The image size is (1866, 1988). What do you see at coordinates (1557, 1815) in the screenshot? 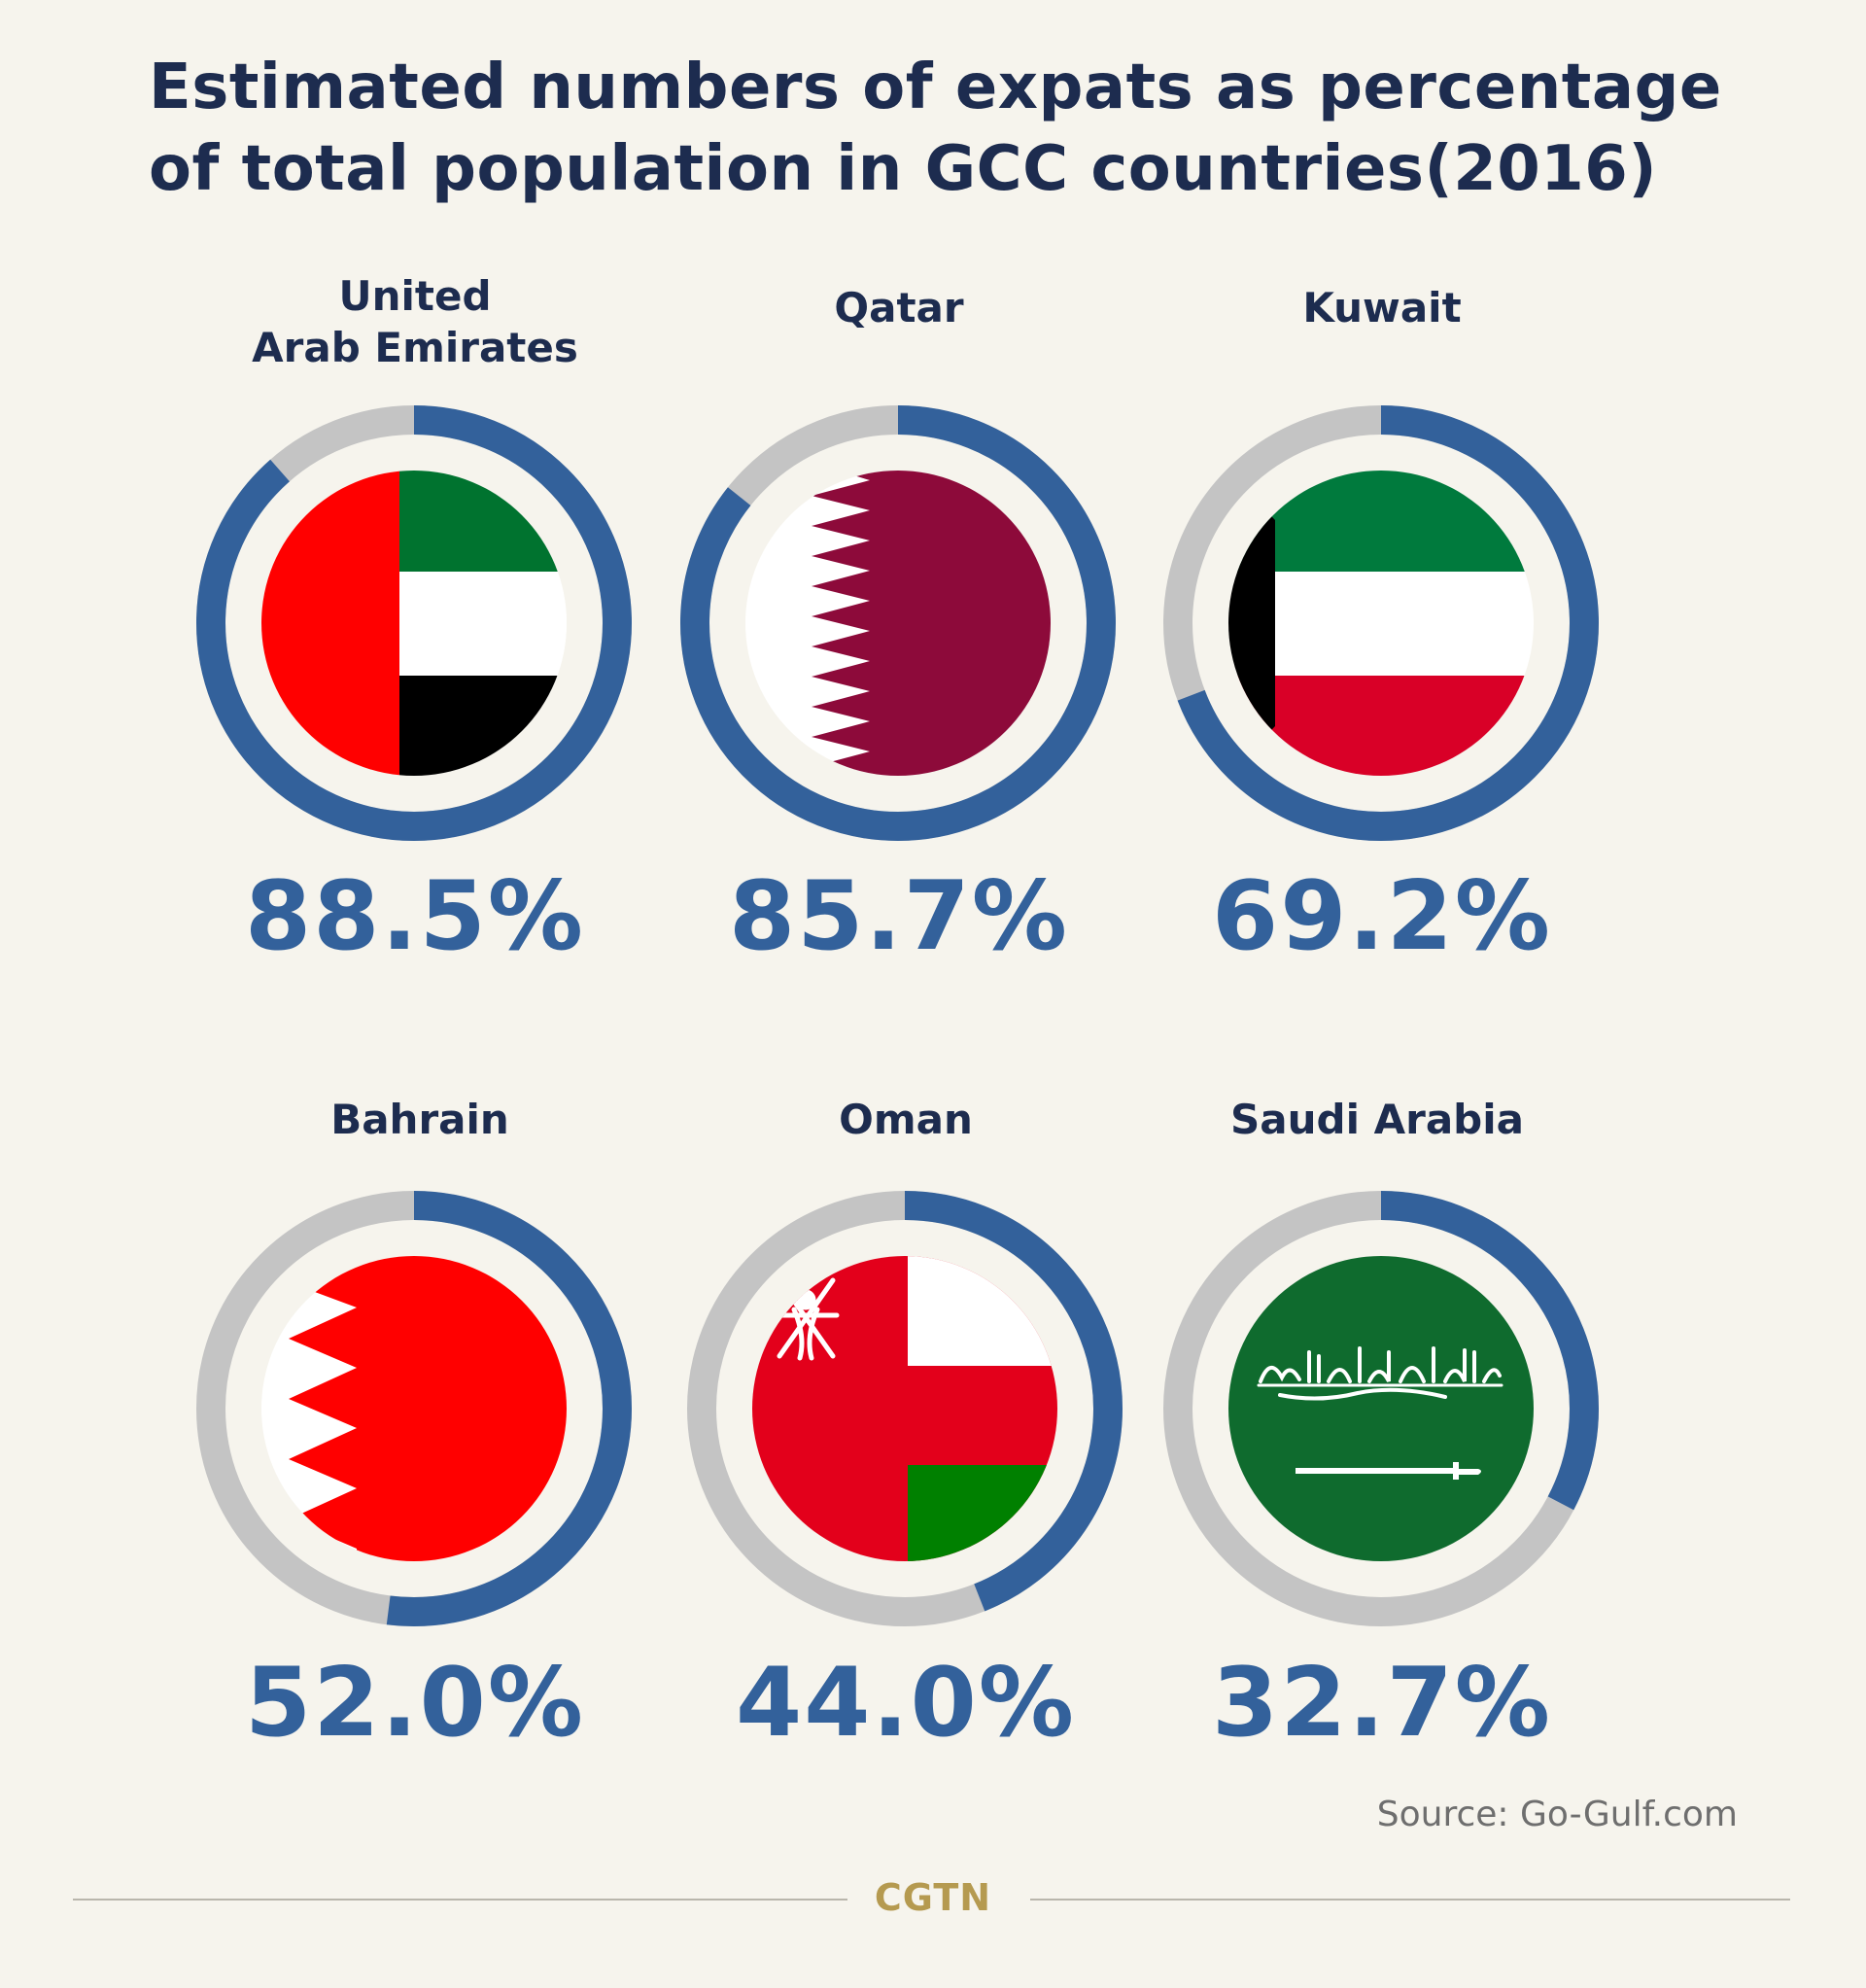
I see `source-note: Source: Go-Gulf.com` at bounding box center [1557, 1815].